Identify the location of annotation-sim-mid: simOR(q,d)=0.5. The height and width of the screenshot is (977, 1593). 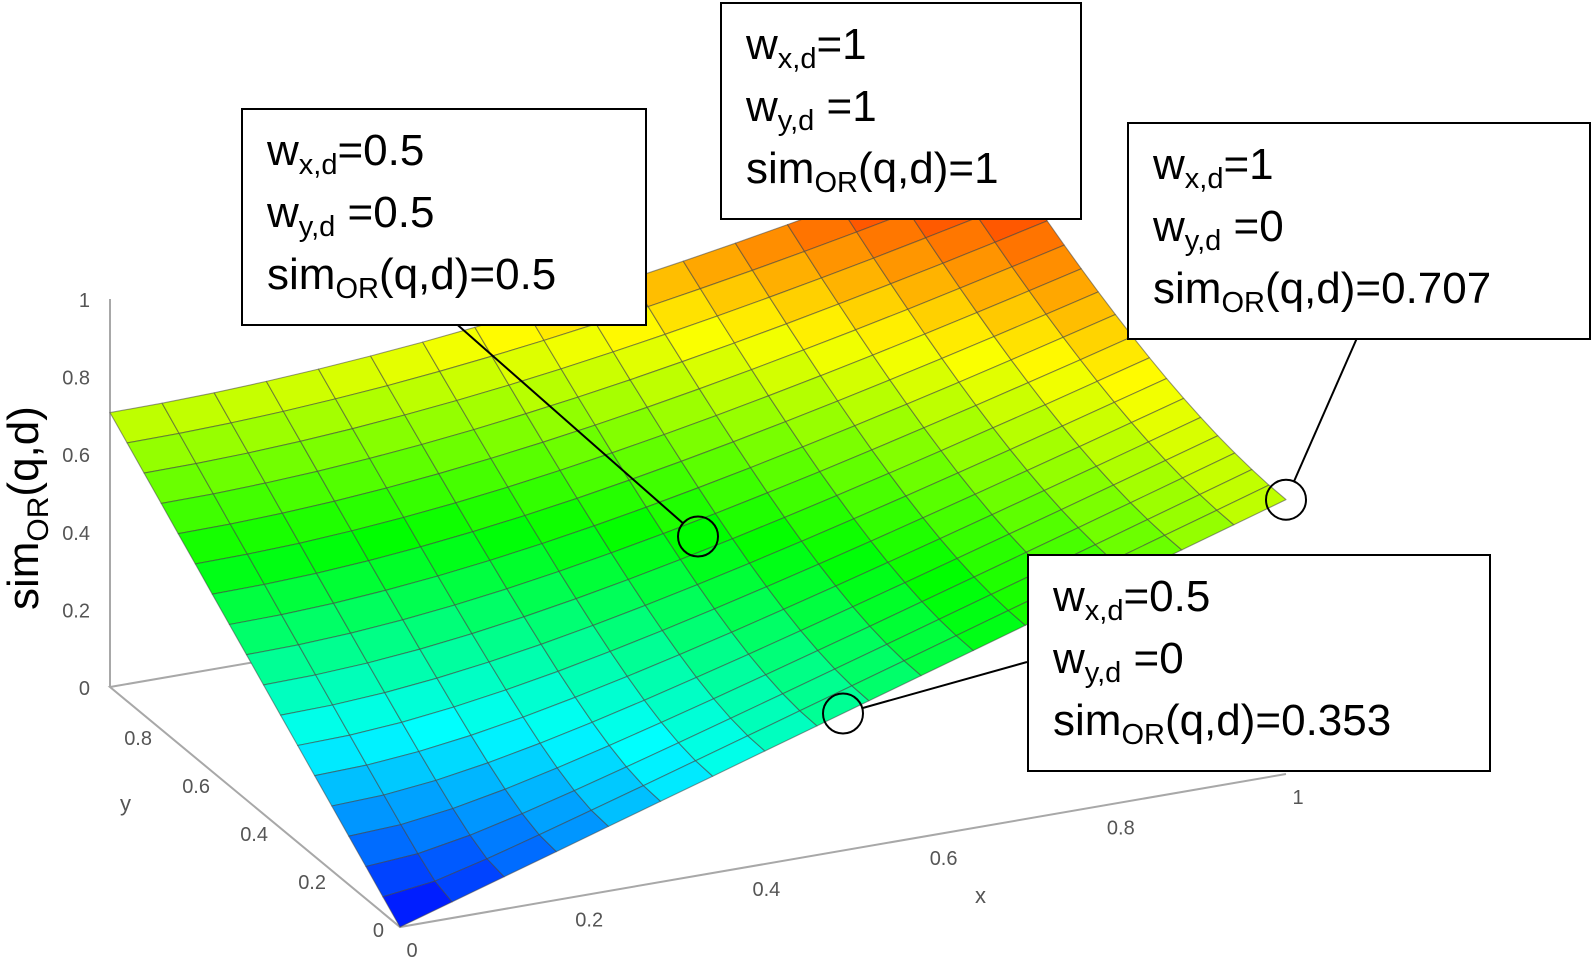
(412, 277).